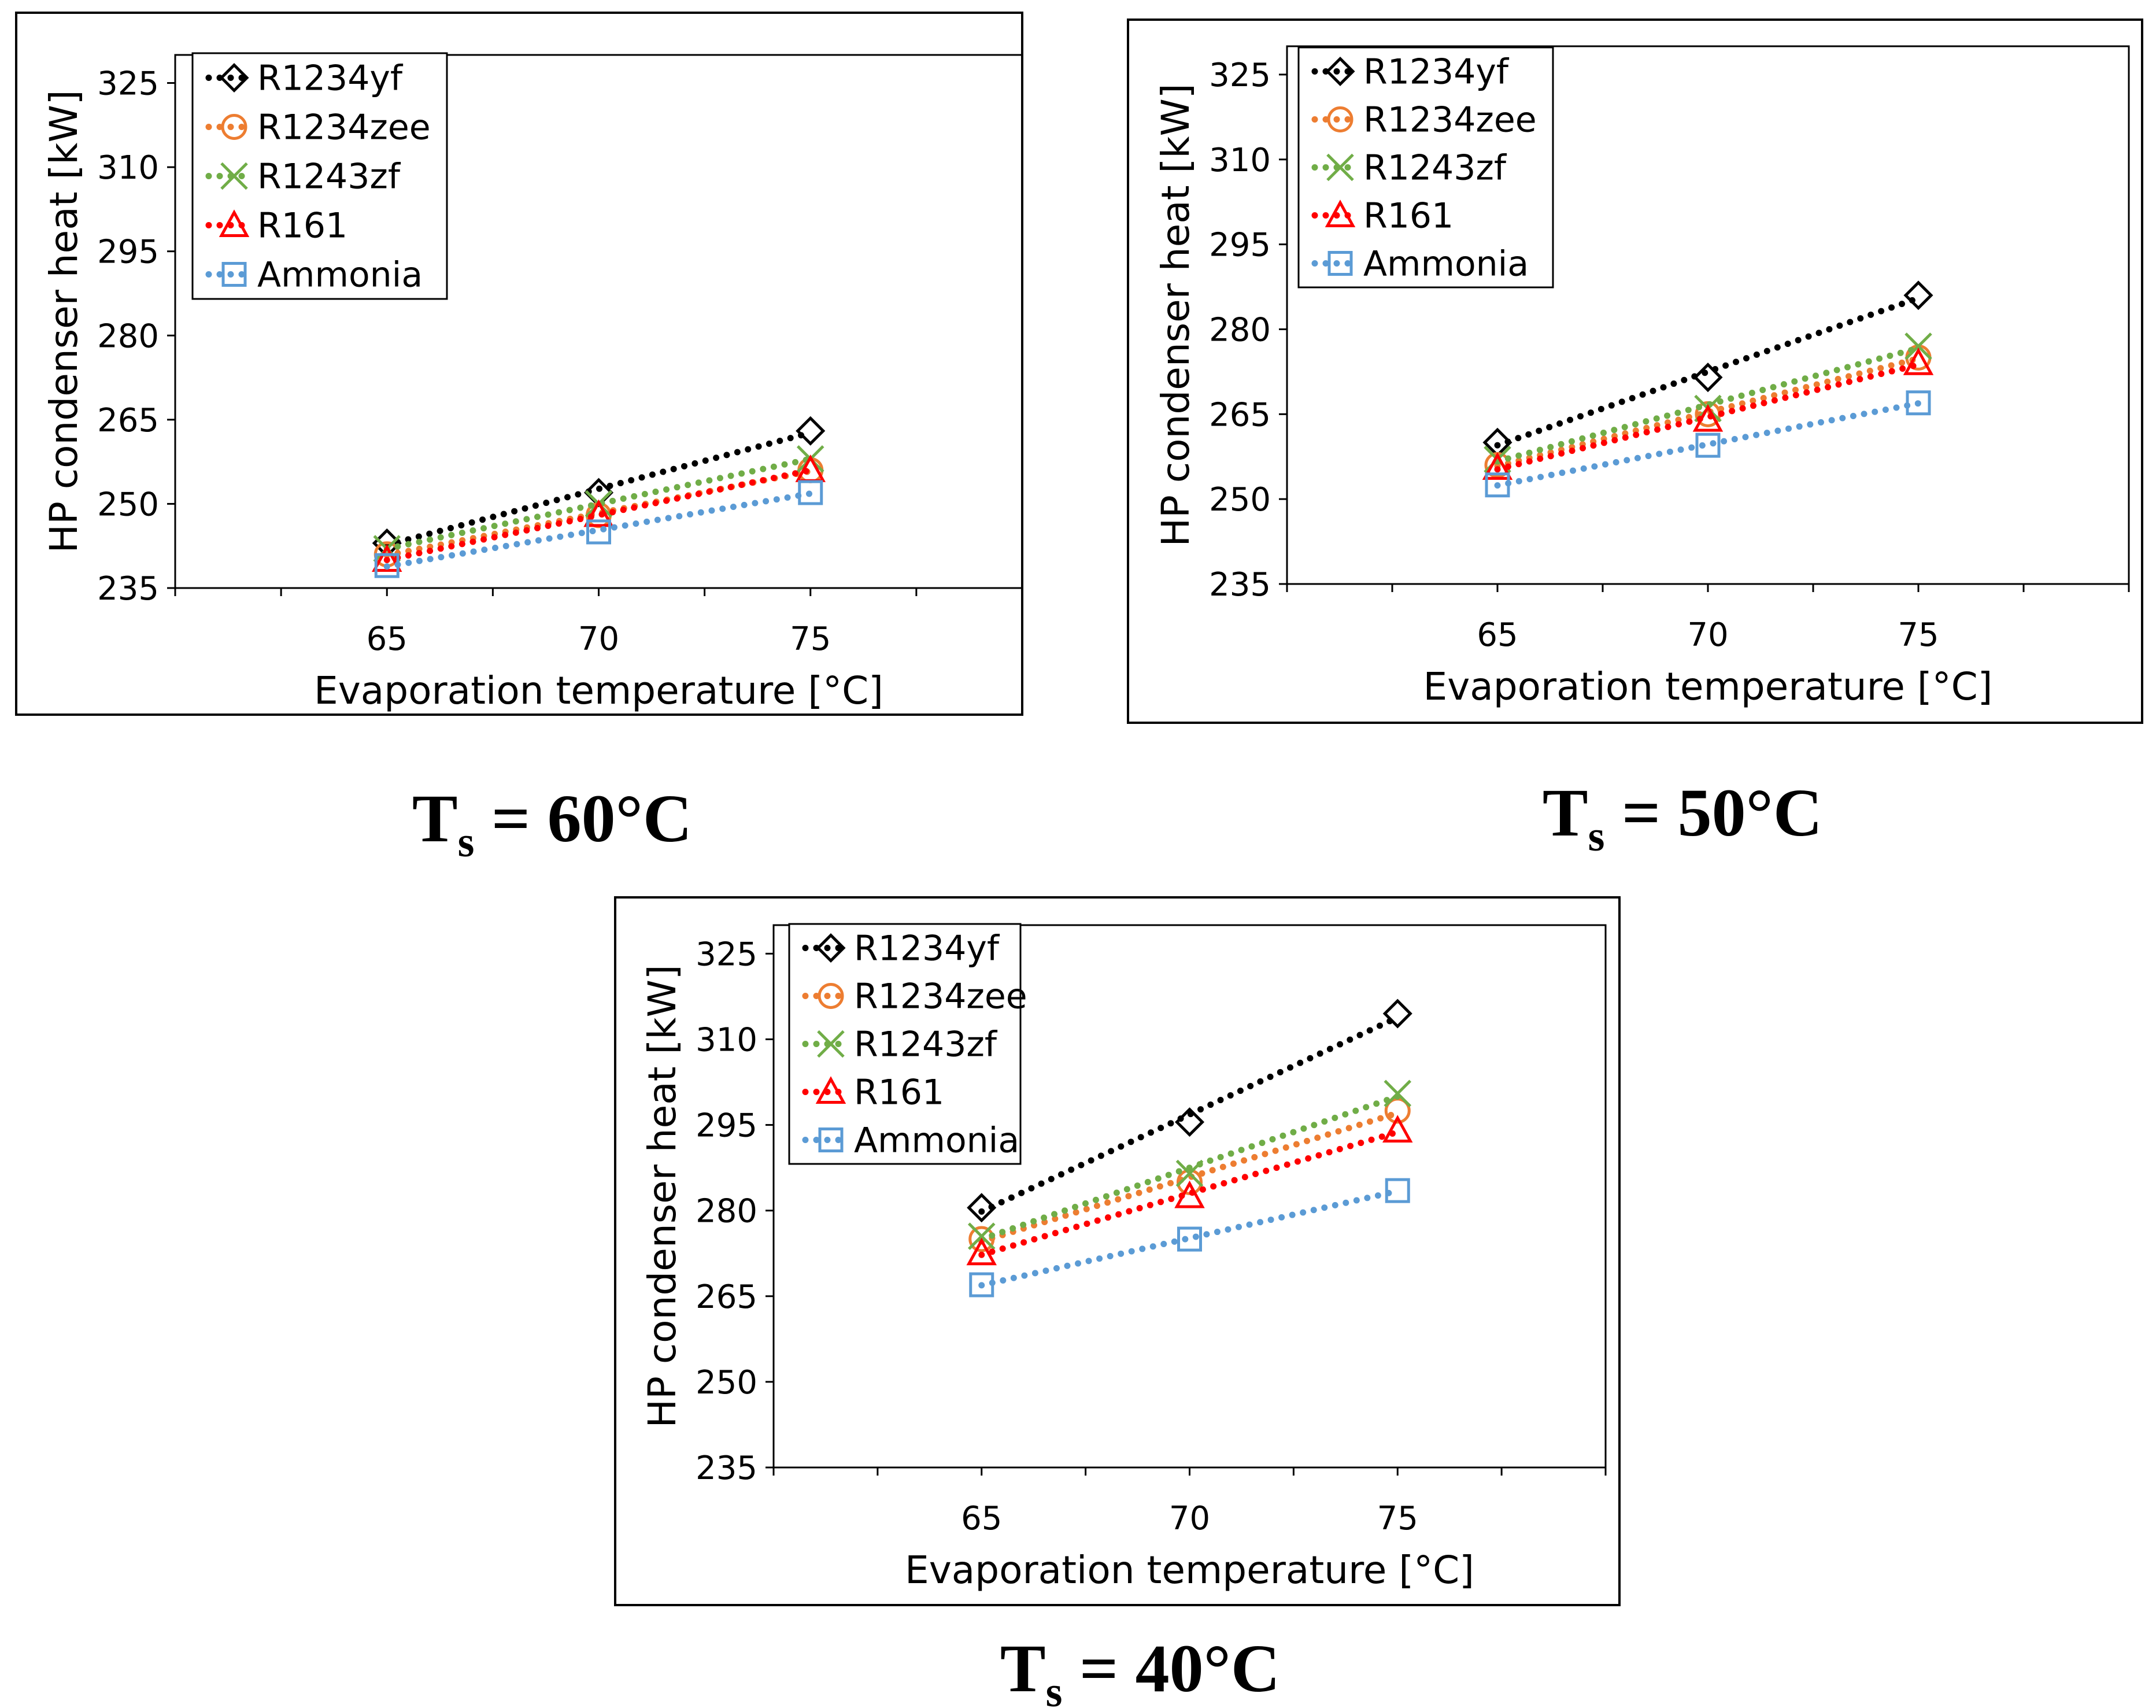 The height and width of the screenshot is (1708, 2156). What do you see at coordinates (552, 823) in the screenshot?
I see `panel-caption: Ts = 60°C` at bounding box center [552, 823].